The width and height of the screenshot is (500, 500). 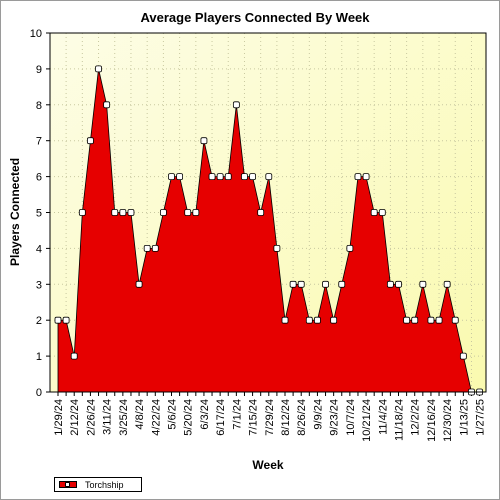 I want to click on x-tick-label: 6/17/24, so click(x=221, y=417).